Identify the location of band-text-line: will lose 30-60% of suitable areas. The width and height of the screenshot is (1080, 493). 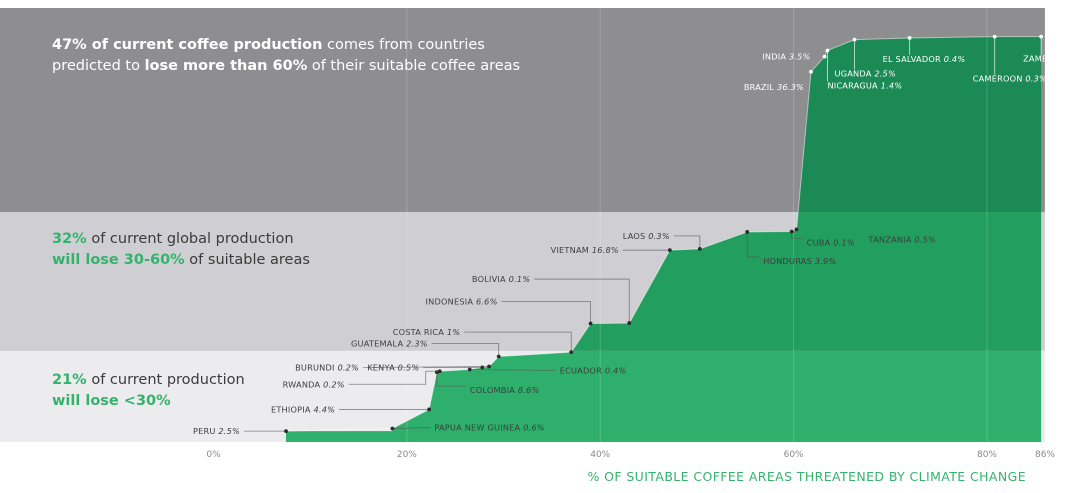
(181, 260).